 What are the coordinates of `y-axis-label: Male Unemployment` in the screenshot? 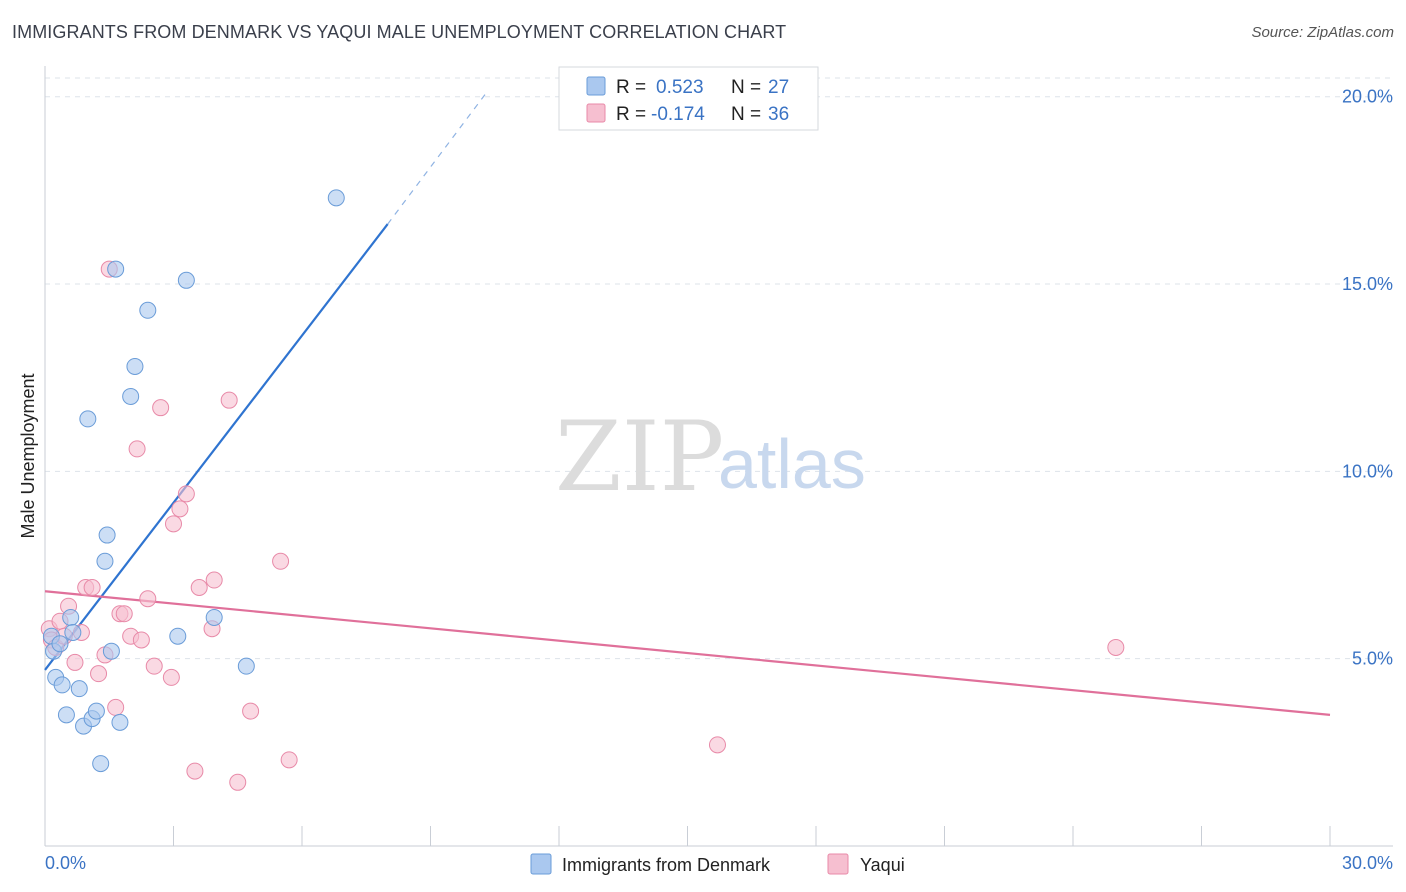 It's located at (28, 455).